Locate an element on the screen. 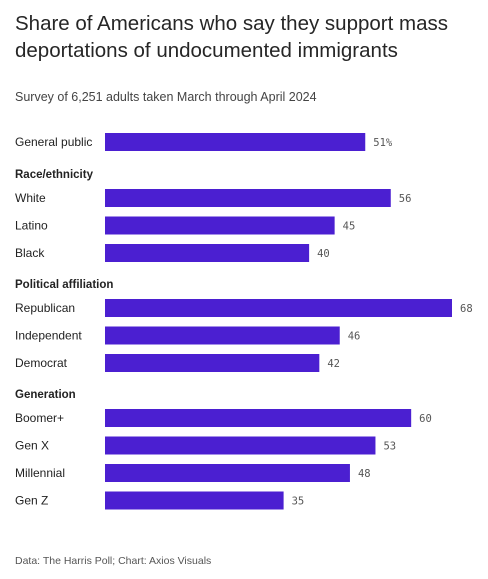 The image size is (488, 579). value-label: 51% is located at coordinates (383, 143).